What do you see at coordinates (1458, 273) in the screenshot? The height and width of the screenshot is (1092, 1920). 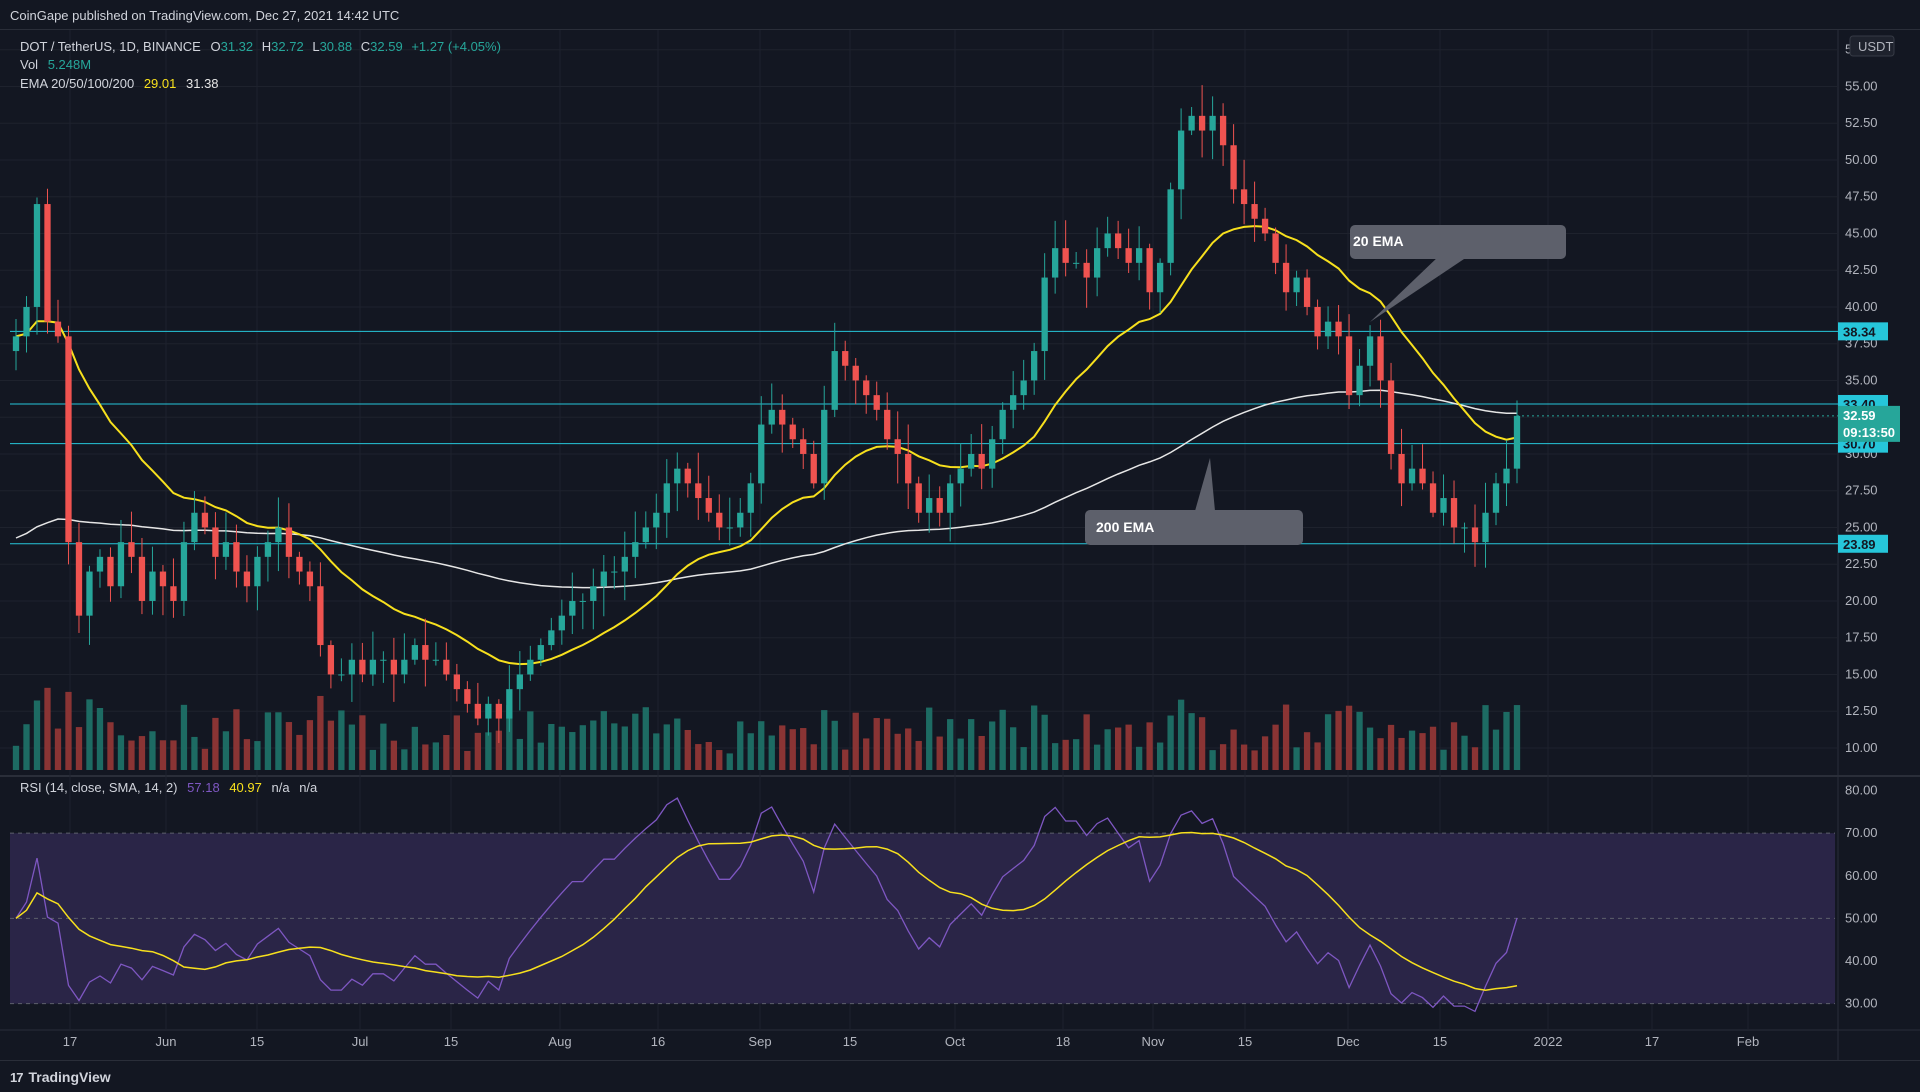 I see `callout-20-ema: 20 EMA` at bounding box center [1458, 273].